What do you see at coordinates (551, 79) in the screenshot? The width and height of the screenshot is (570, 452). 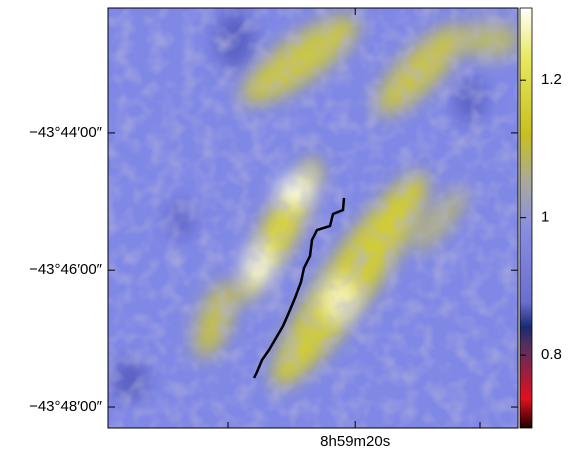 I see `colorbar-tick-label: 1.2` at bounding box center [551, 79].